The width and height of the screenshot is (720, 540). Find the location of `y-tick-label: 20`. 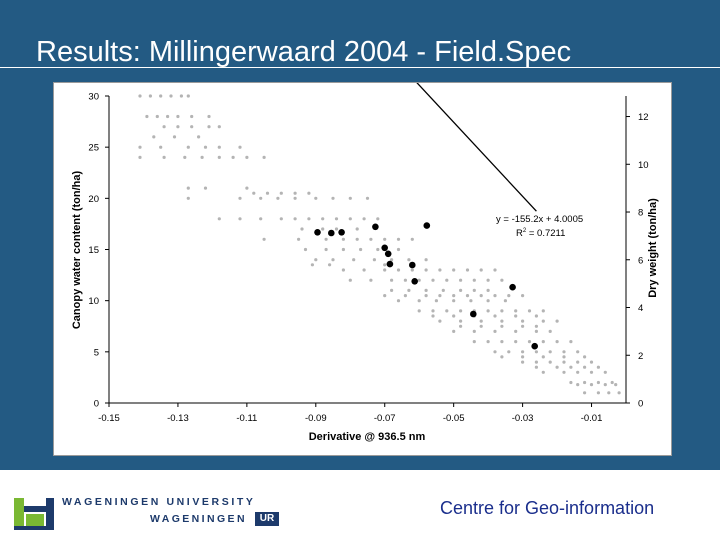

y-tick-label: 20 is located at coordinates (93, 199).